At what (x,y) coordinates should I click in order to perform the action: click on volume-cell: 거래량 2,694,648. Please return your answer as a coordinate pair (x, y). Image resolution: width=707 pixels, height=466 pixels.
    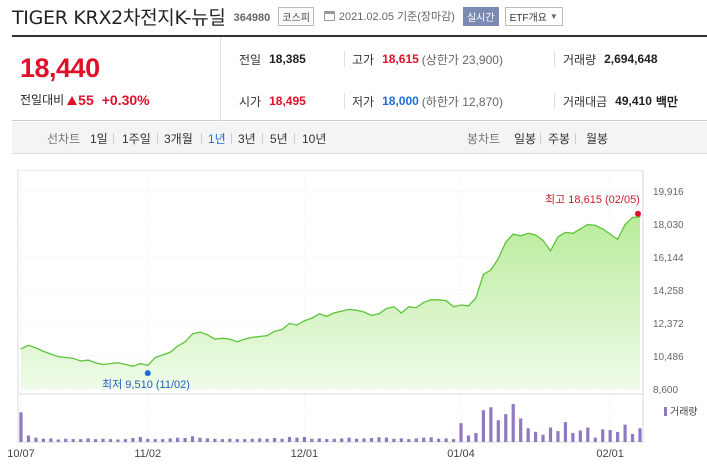
    Looking at the image, I should click on (610, 59).